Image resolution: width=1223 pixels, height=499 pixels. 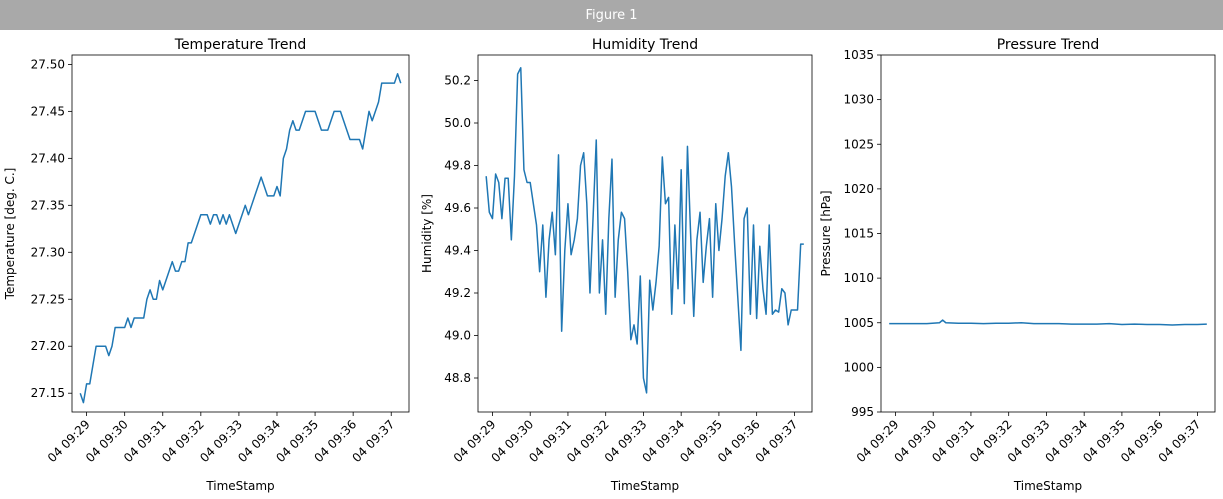 I want to click on pressure-y-axis-label: Pressure [hPa], so click(x=826, y=233).